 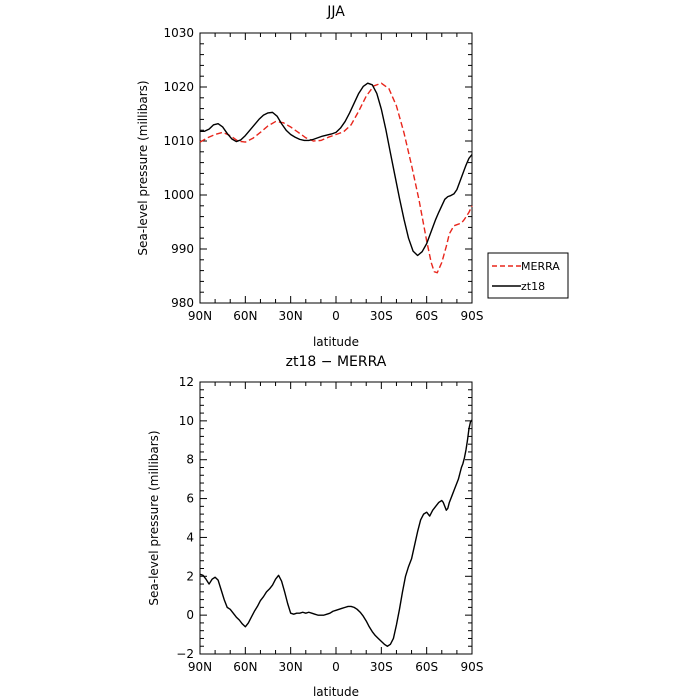 I want to click on bottom-y-tick-label: 10, so click(x=186, y=421).